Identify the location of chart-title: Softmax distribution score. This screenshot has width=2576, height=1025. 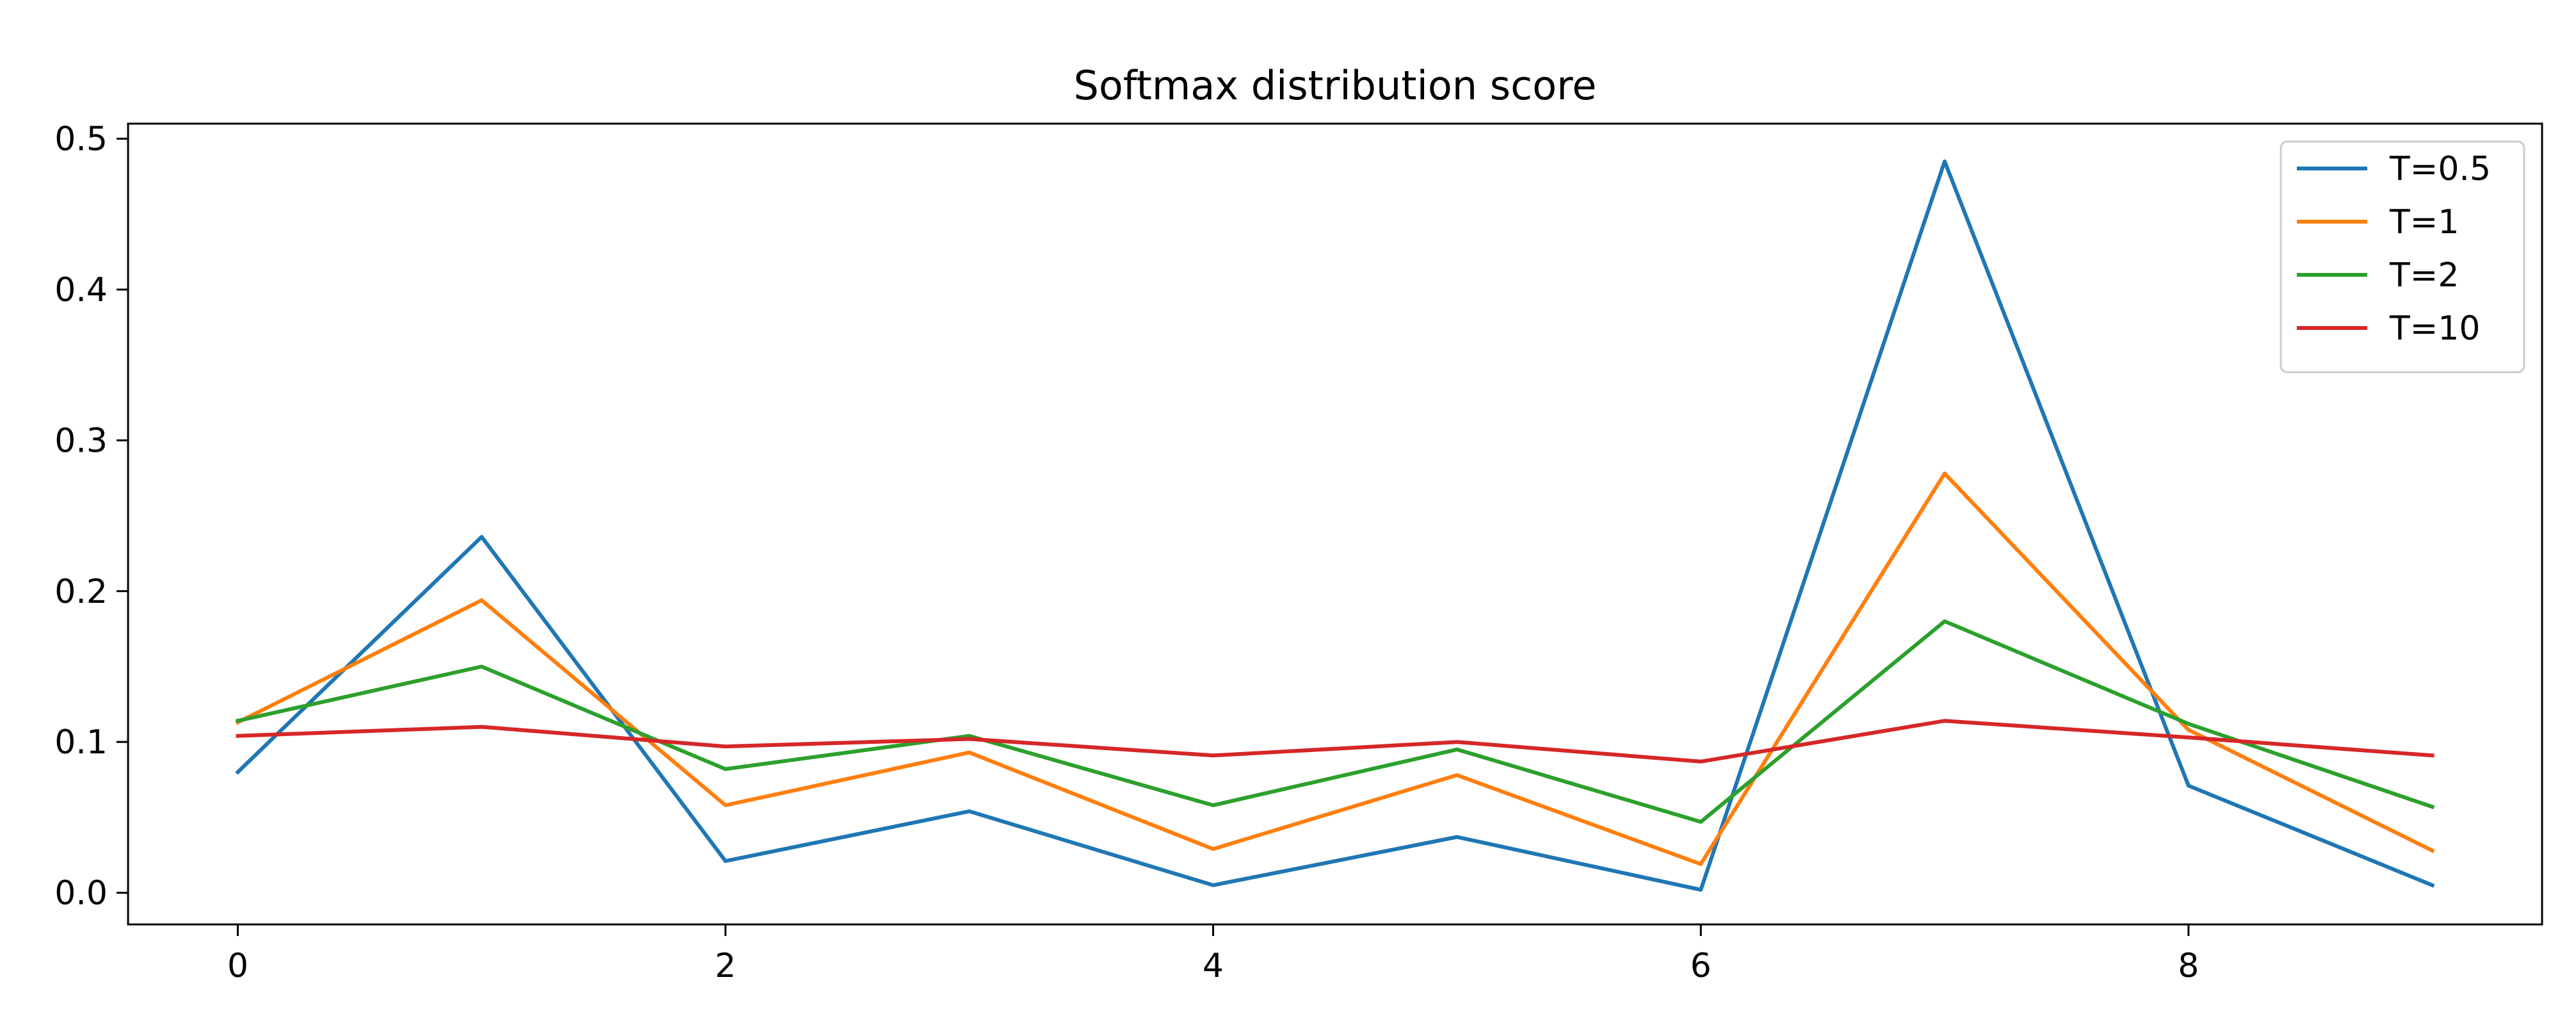
(1335, 85).